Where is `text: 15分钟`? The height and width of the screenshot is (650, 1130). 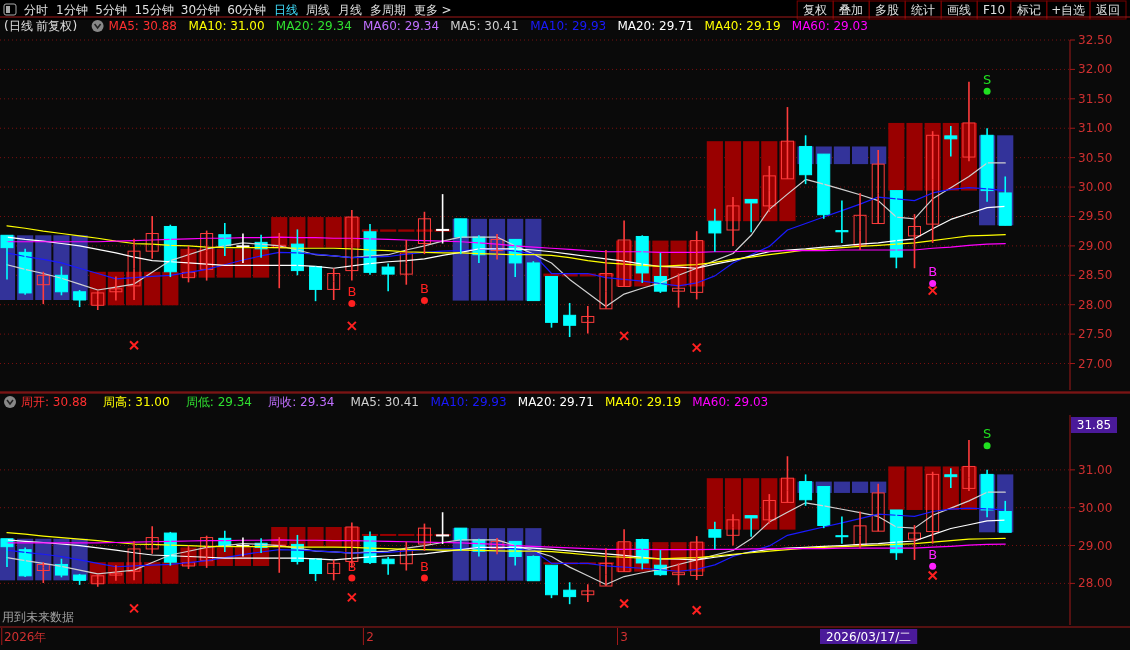 text: 15分钟 is located at coordinates (154, 10).